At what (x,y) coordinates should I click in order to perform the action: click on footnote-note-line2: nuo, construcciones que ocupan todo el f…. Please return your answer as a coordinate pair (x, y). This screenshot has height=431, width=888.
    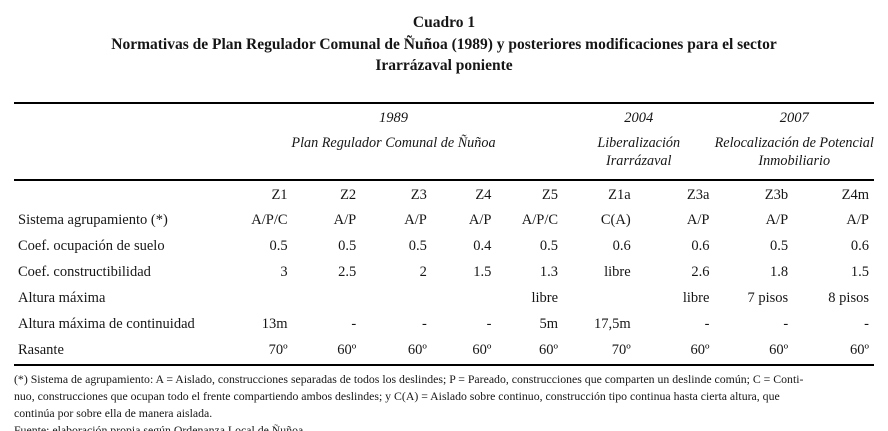
    Looking at the image, I should click on (397, 395).